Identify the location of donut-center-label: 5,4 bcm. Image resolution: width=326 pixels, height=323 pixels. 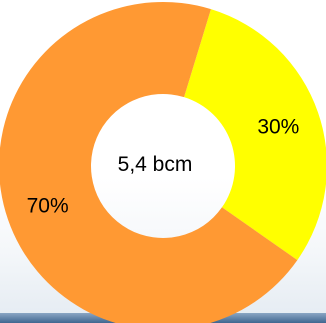
(155, 164).